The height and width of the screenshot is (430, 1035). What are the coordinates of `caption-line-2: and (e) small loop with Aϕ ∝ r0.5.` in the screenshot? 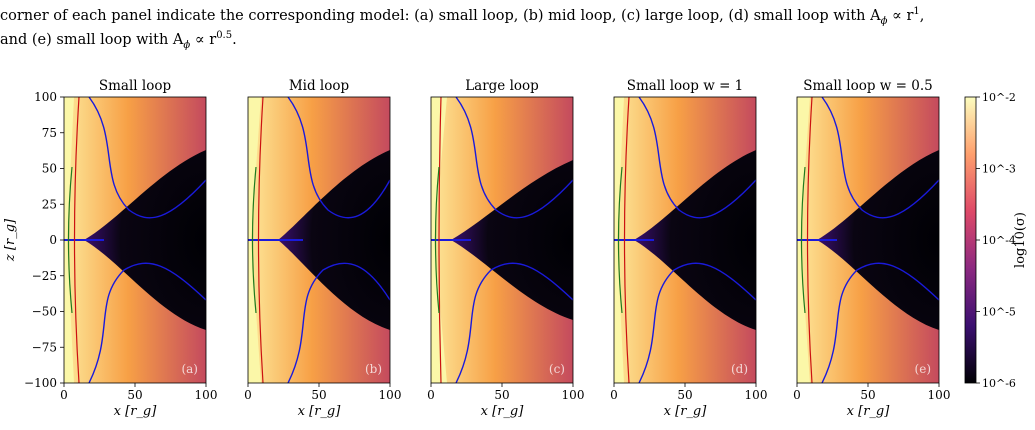 It's located at (118, 40).